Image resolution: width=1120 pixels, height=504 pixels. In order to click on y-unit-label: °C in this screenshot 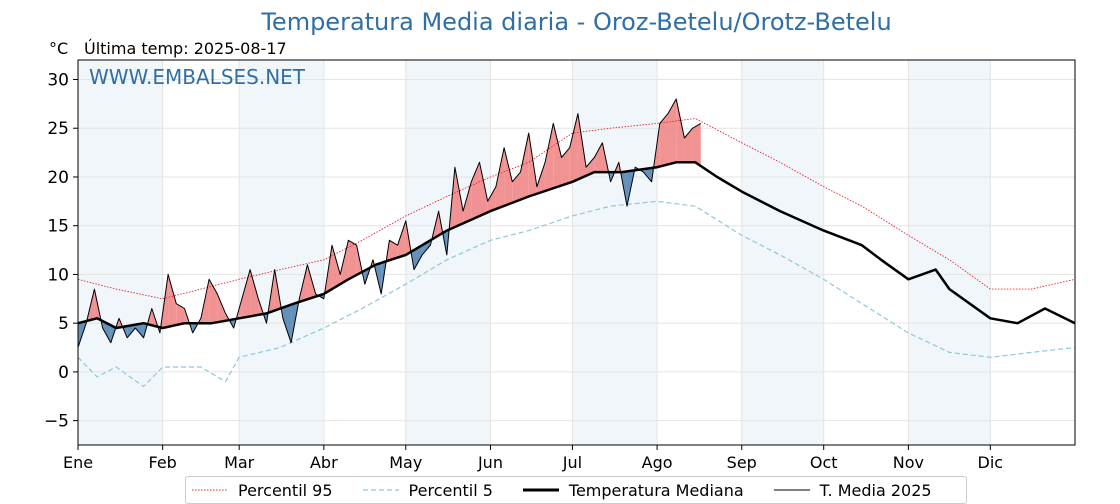, I will do `click(59, 48)`.